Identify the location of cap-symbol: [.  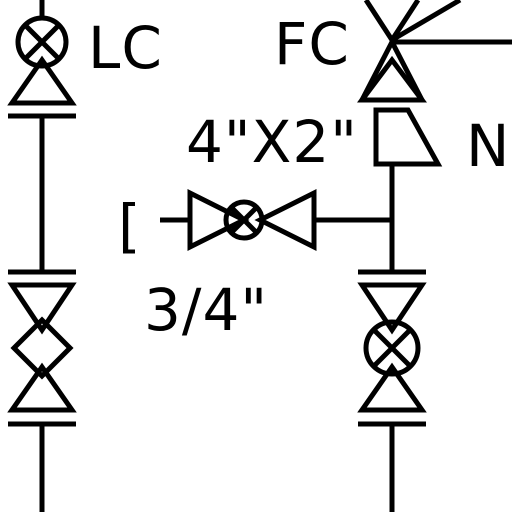
(130, 226).